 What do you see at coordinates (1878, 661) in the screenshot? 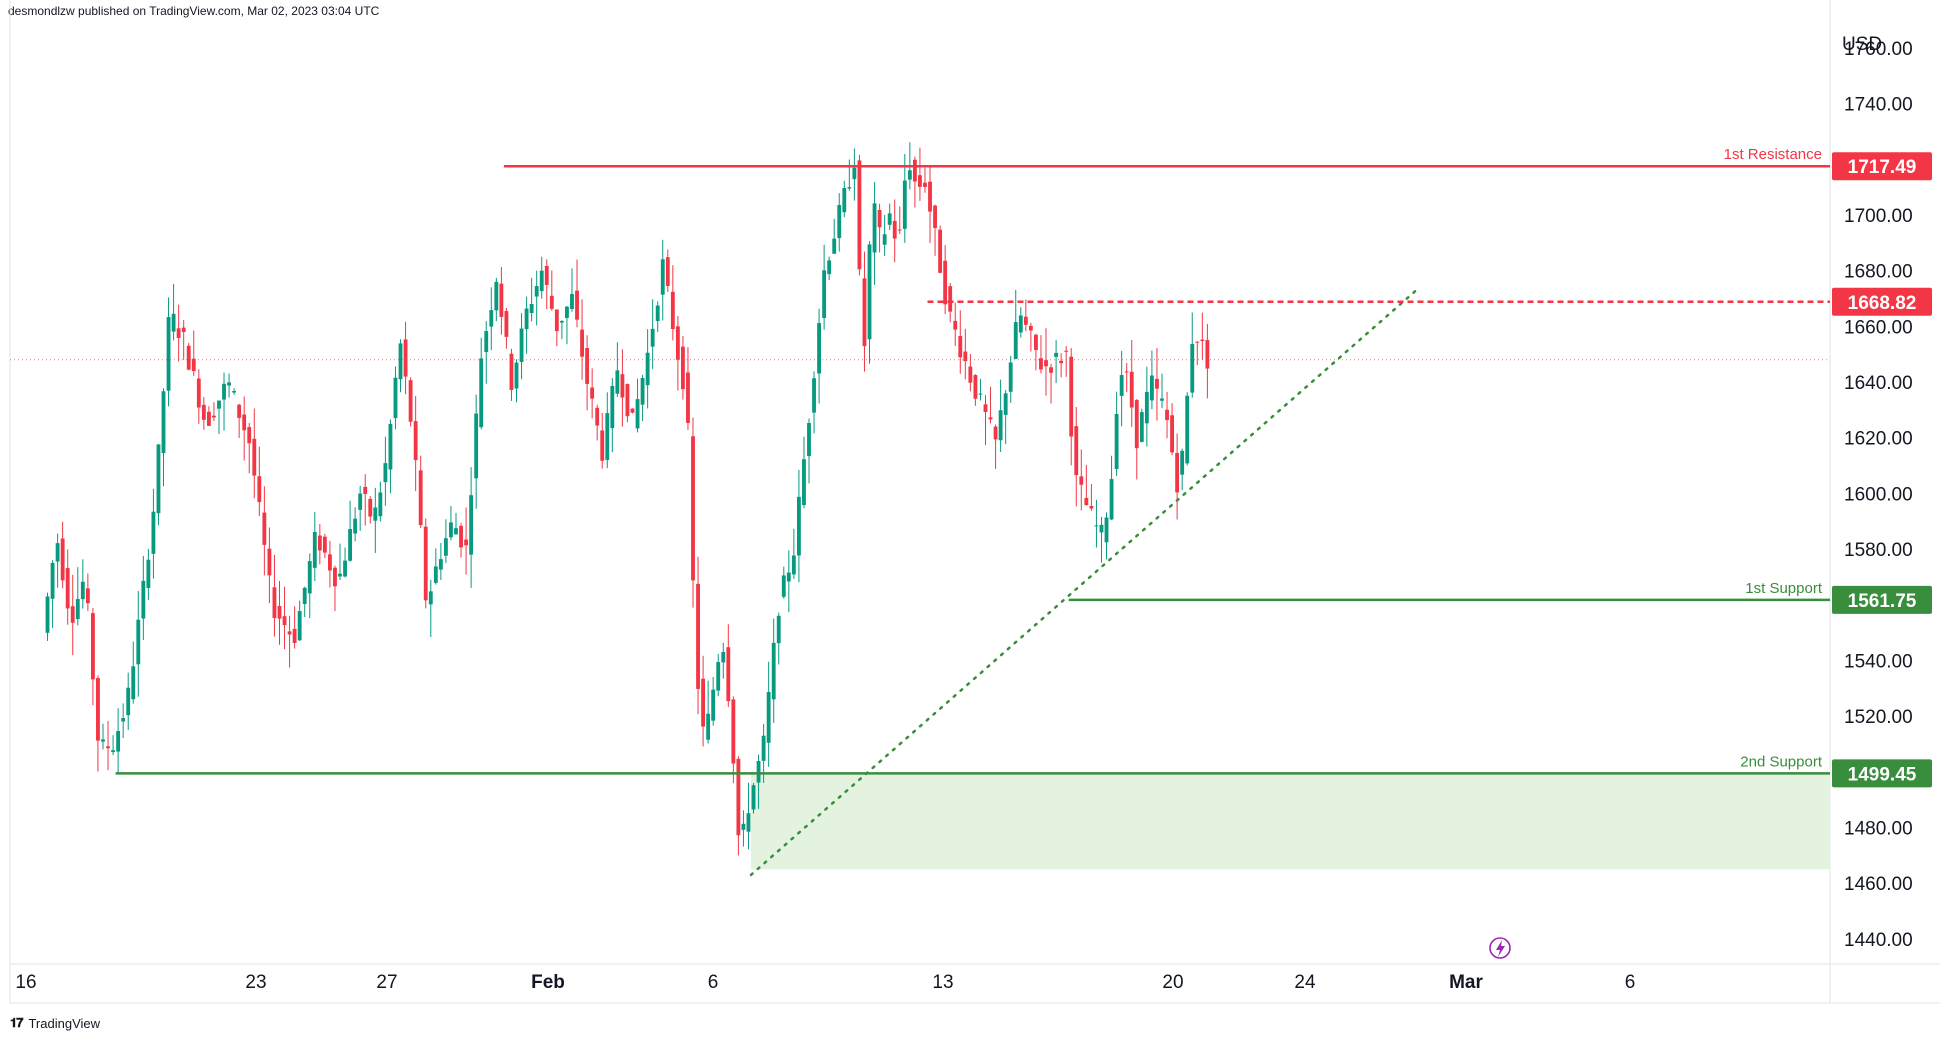
I see `price-tick-label: 1540.00` at bounding box center [1878, 661].